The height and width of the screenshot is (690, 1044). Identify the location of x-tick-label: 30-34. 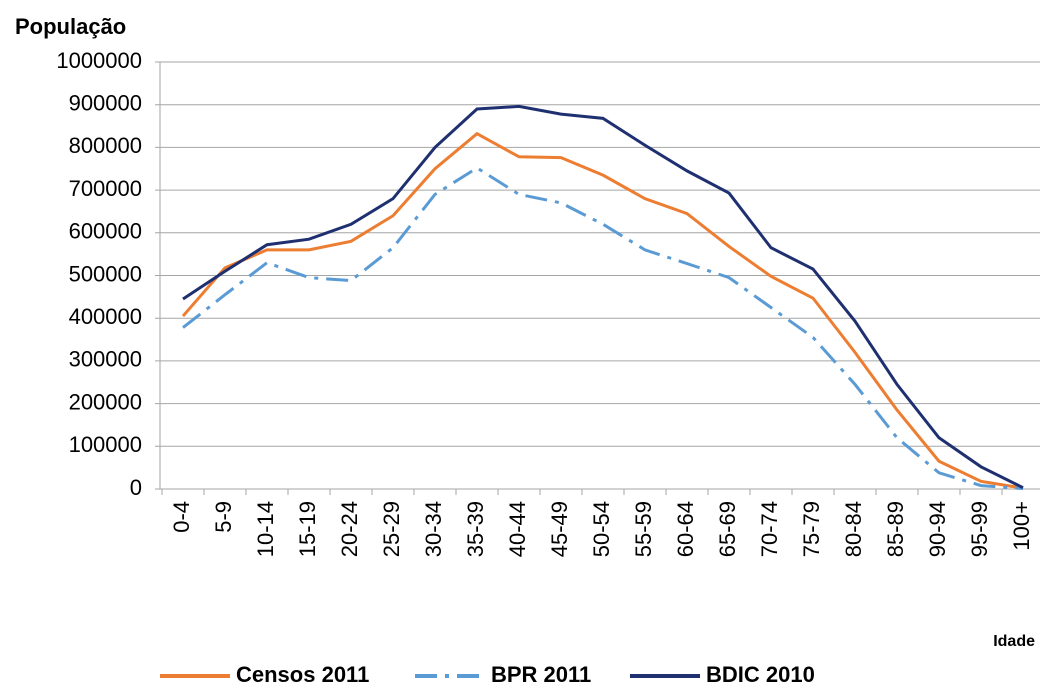
(433, 529).